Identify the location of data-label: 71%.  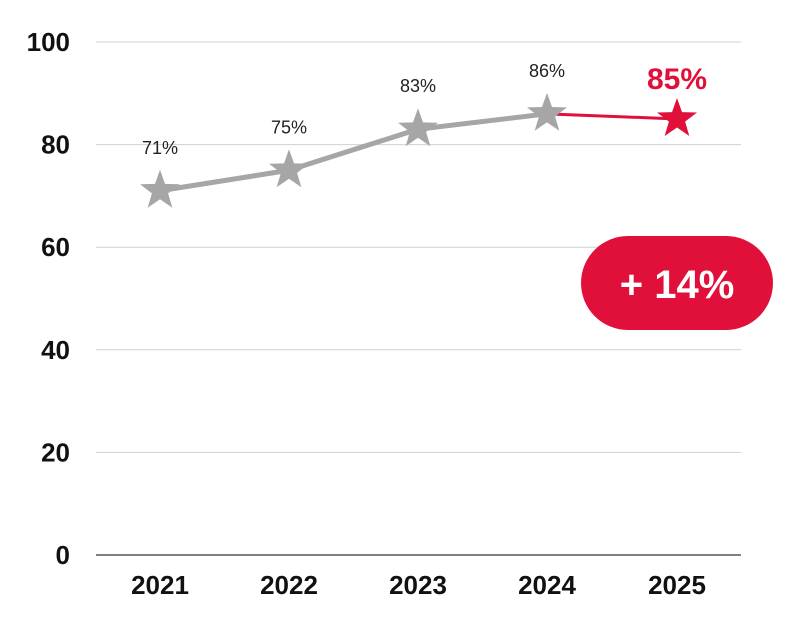
(160, 148).